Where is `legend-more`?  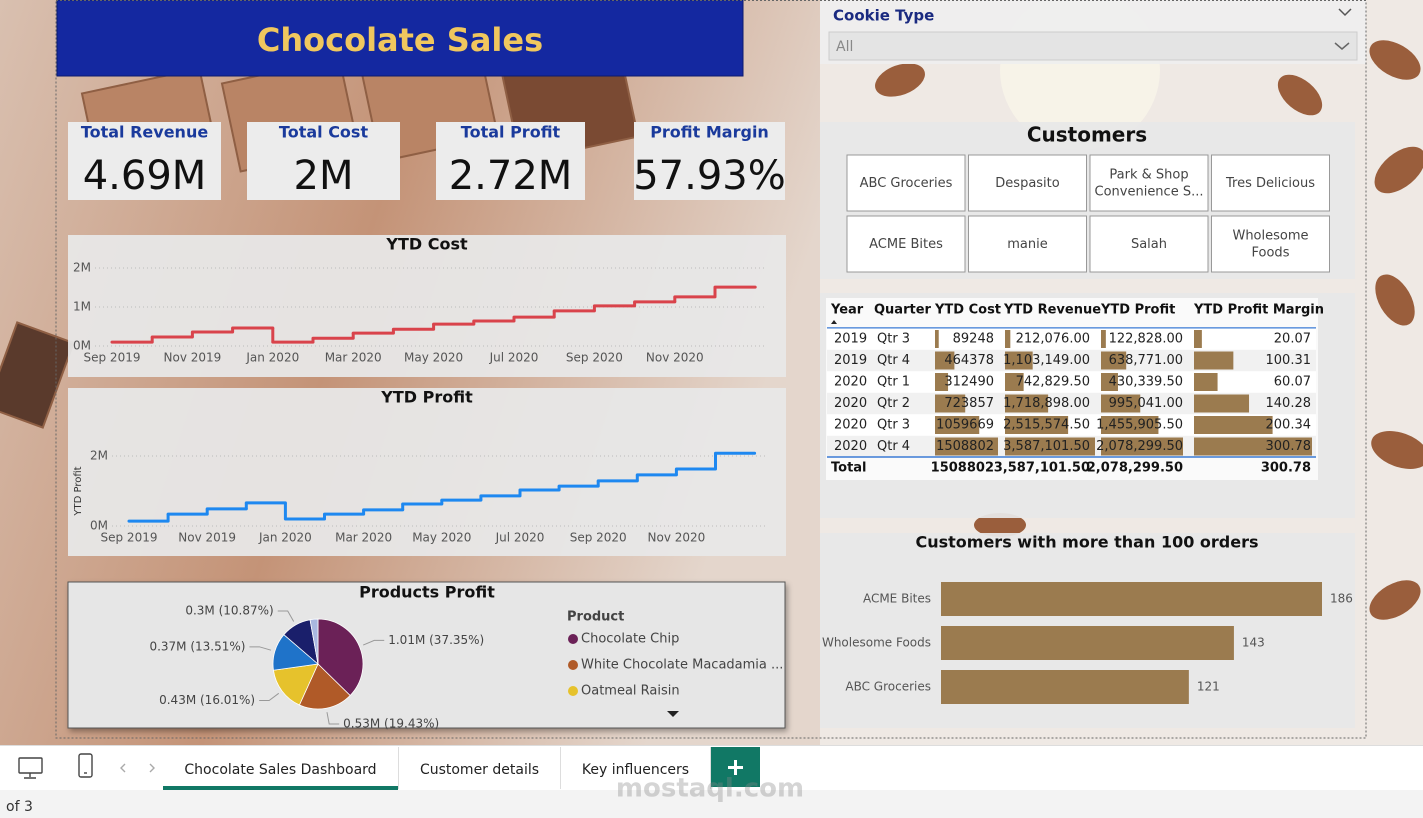 legend-more is located at coordinates (673, 714).